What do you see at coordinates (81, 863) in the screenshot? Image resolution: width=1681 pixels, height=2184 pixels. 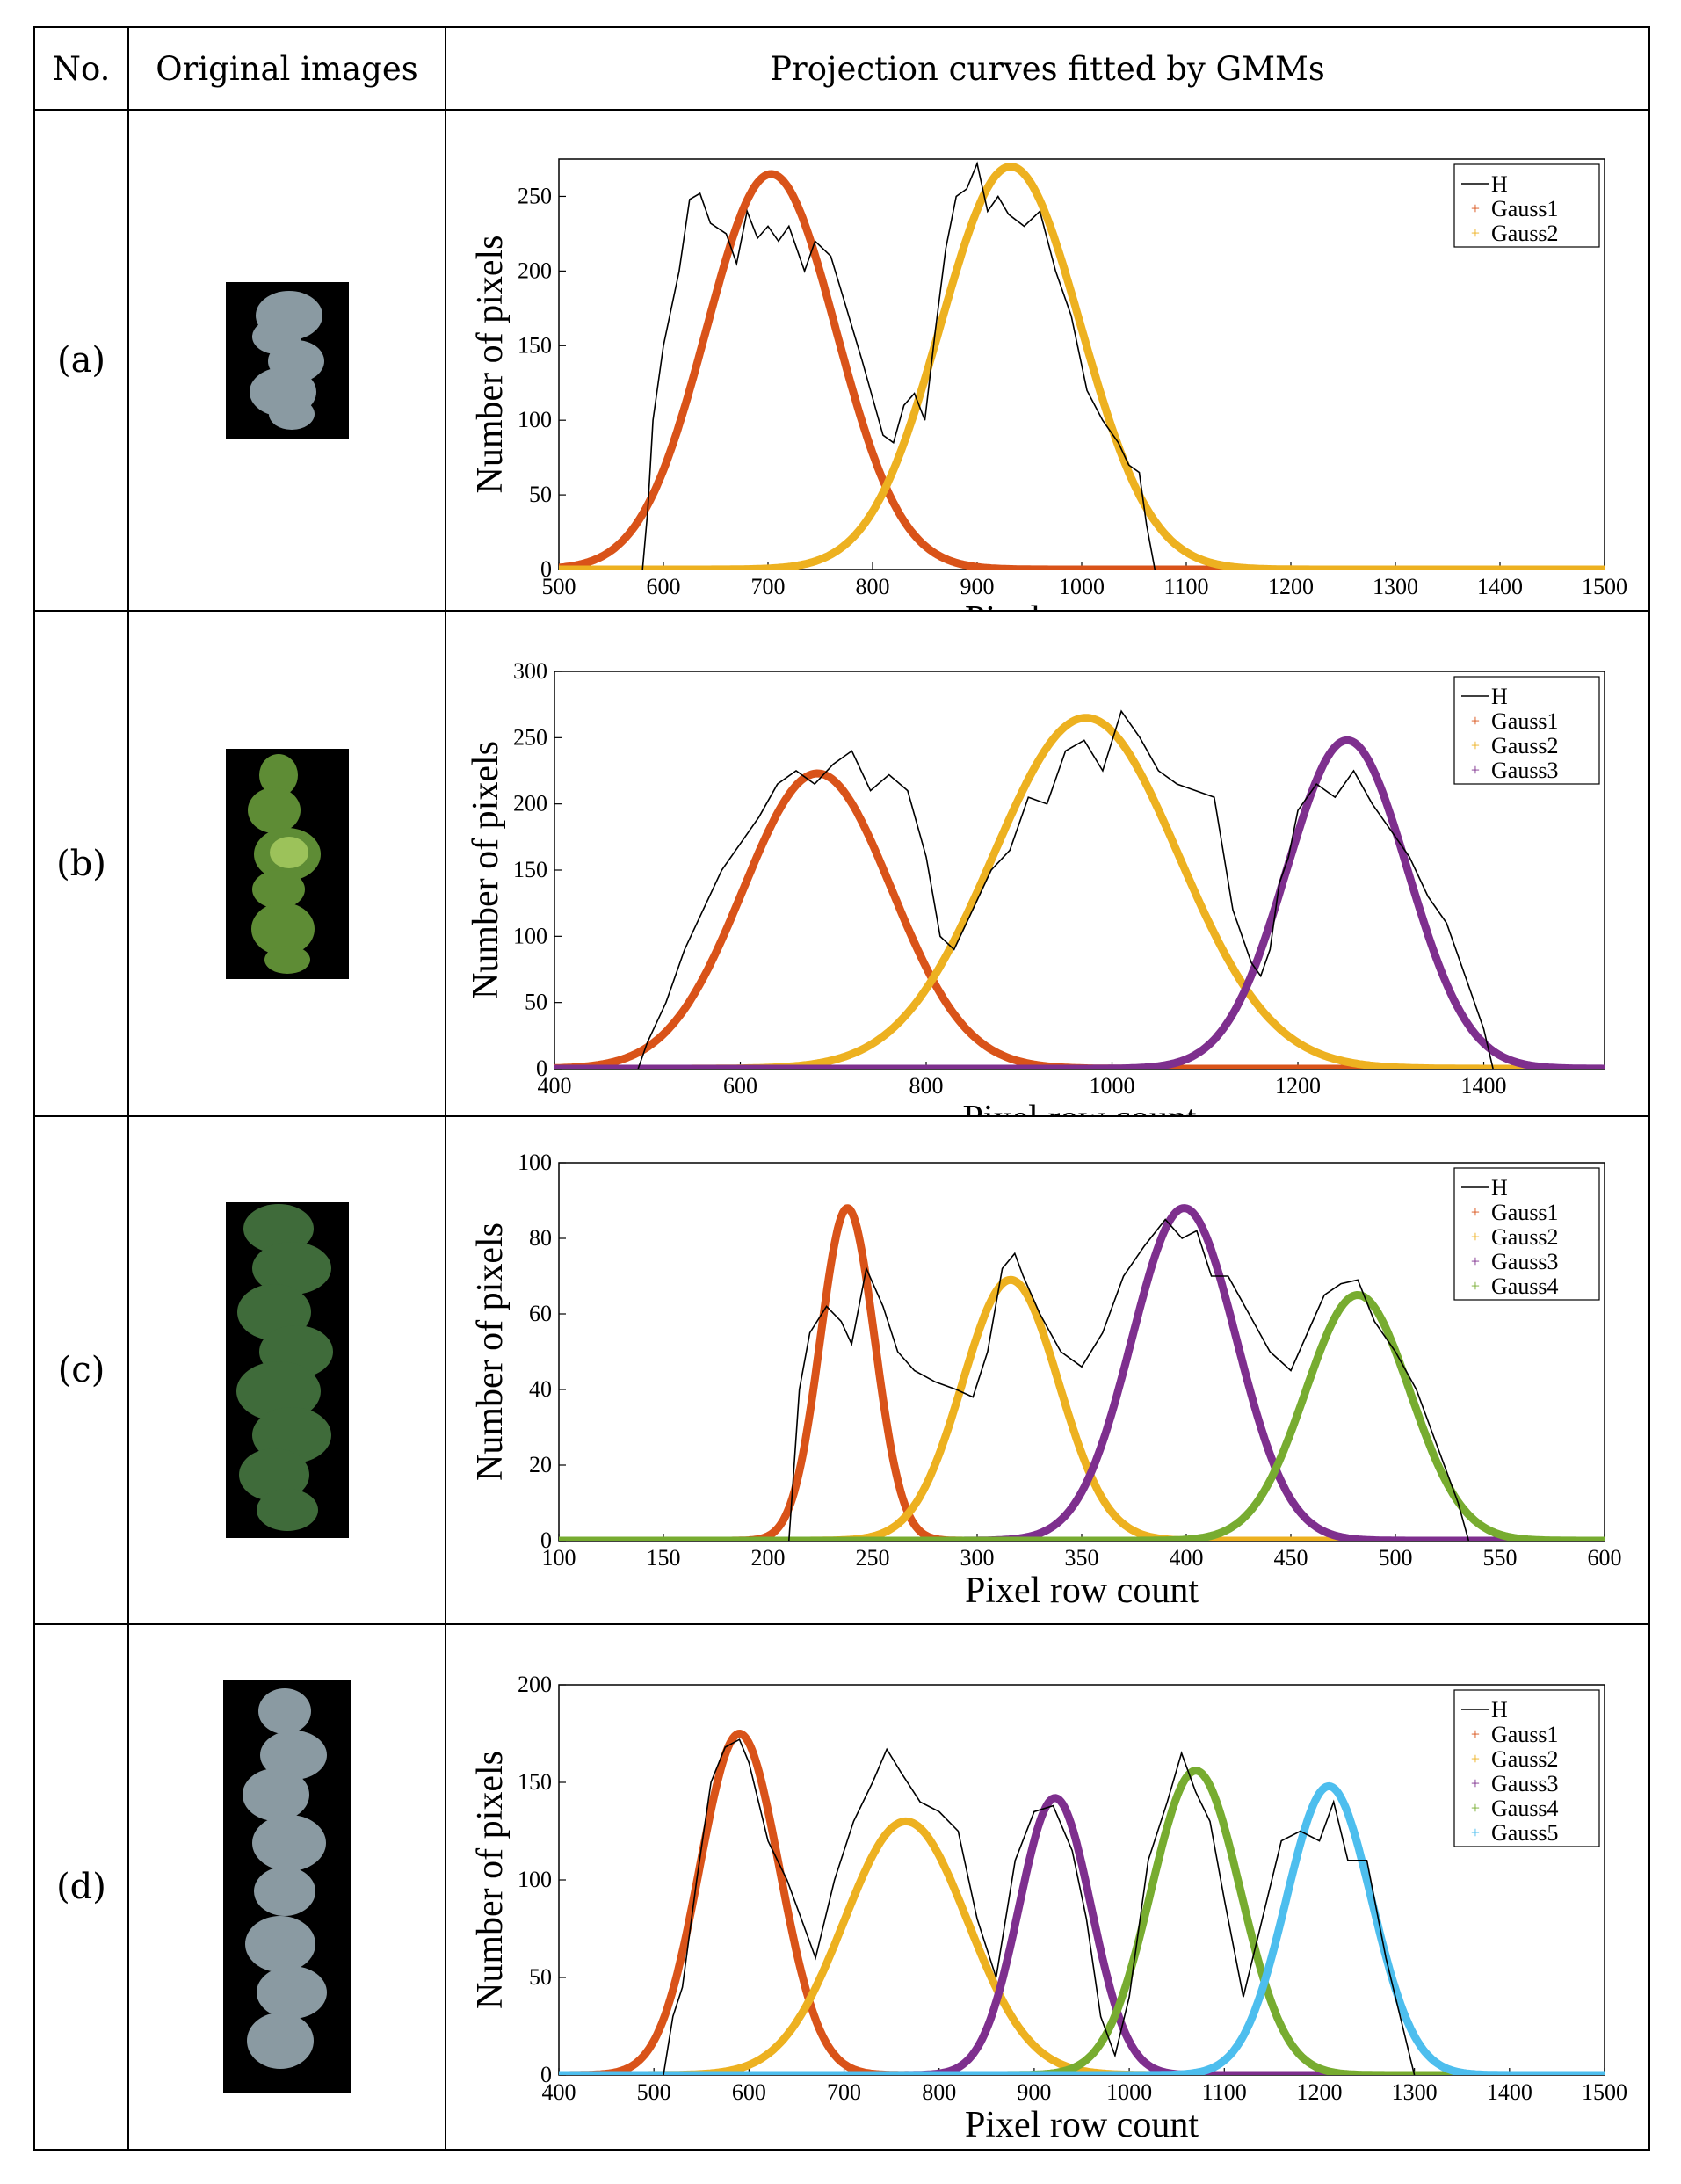 I see `row-label: (b)` at bounding box center [81, 863].